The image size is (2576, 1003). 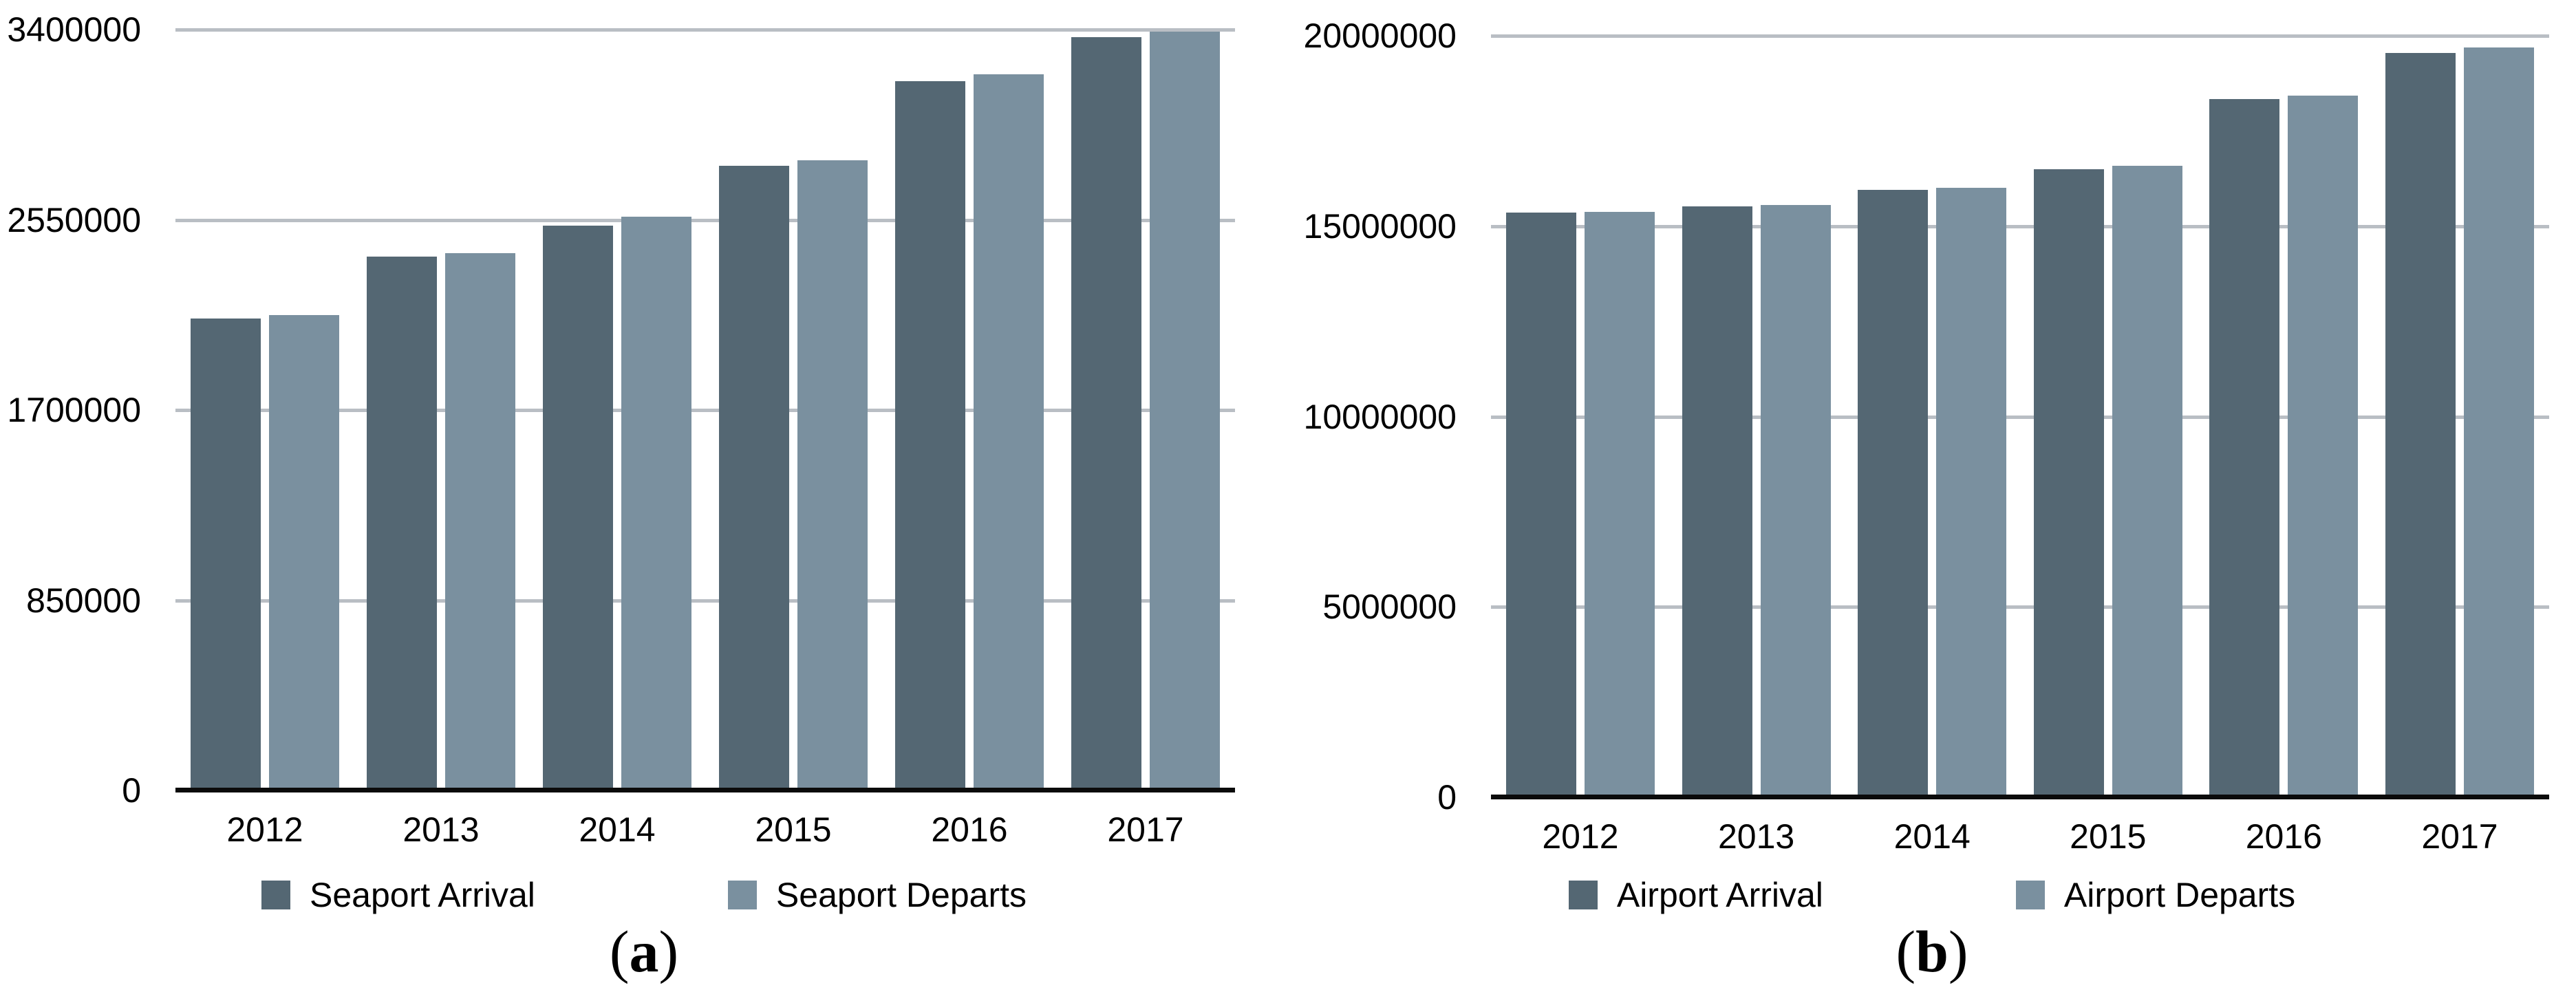 I want to click on bar-airport-arrival-2017, so click(x=2420, y=425).